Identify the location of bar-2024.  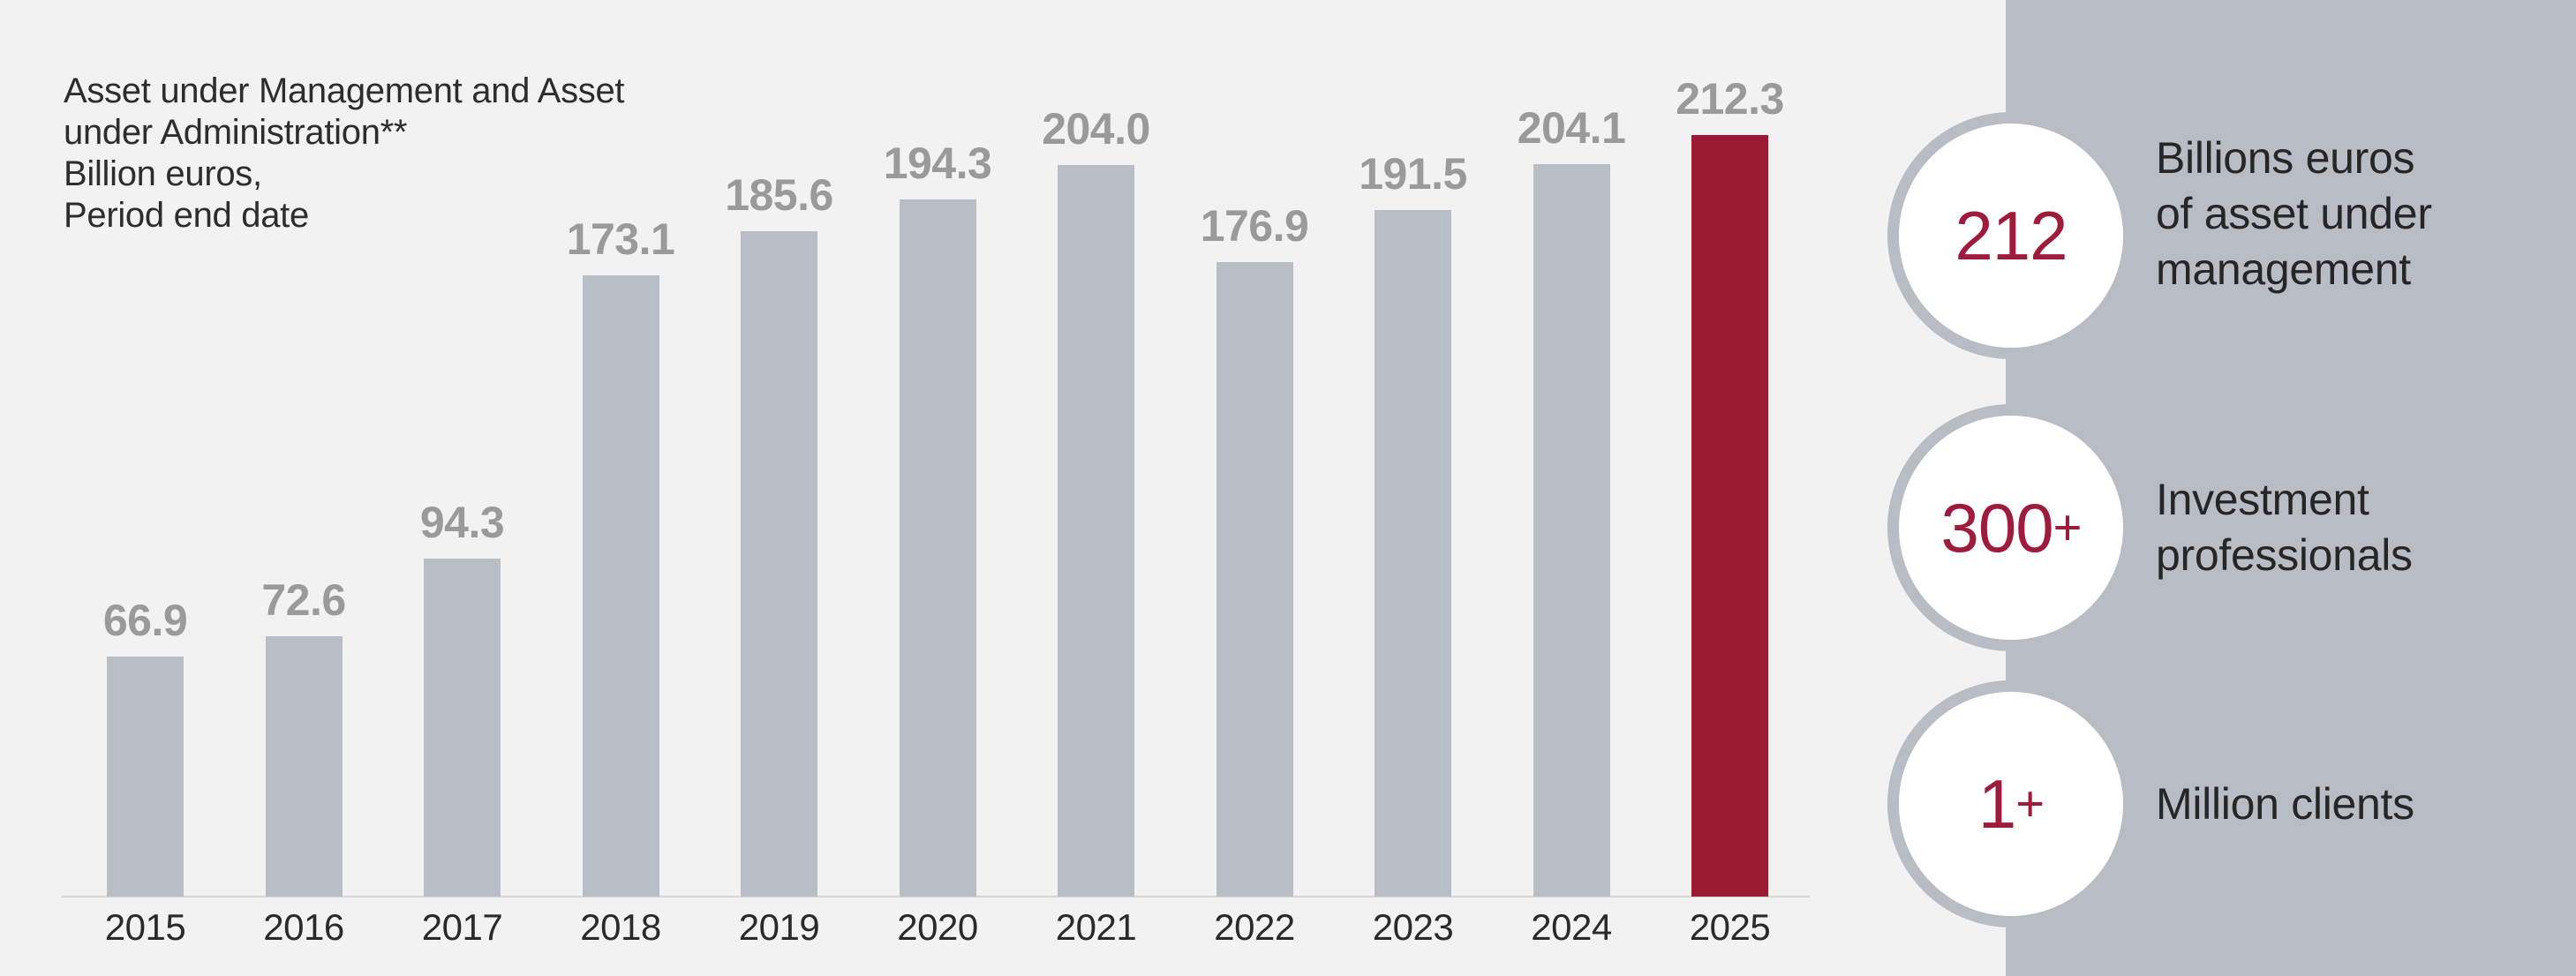
(1572, 530).